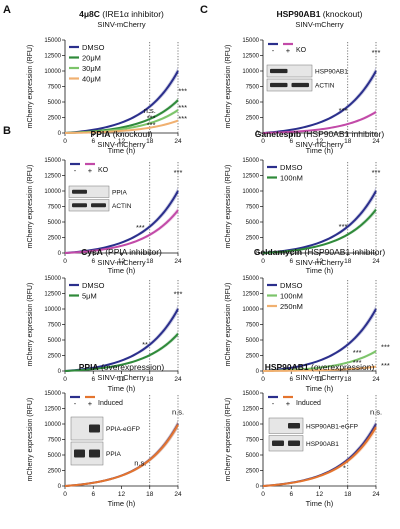 This screenshot has height=529, width=400. I want to click on legend-label: 20μM, so click(91, 57).